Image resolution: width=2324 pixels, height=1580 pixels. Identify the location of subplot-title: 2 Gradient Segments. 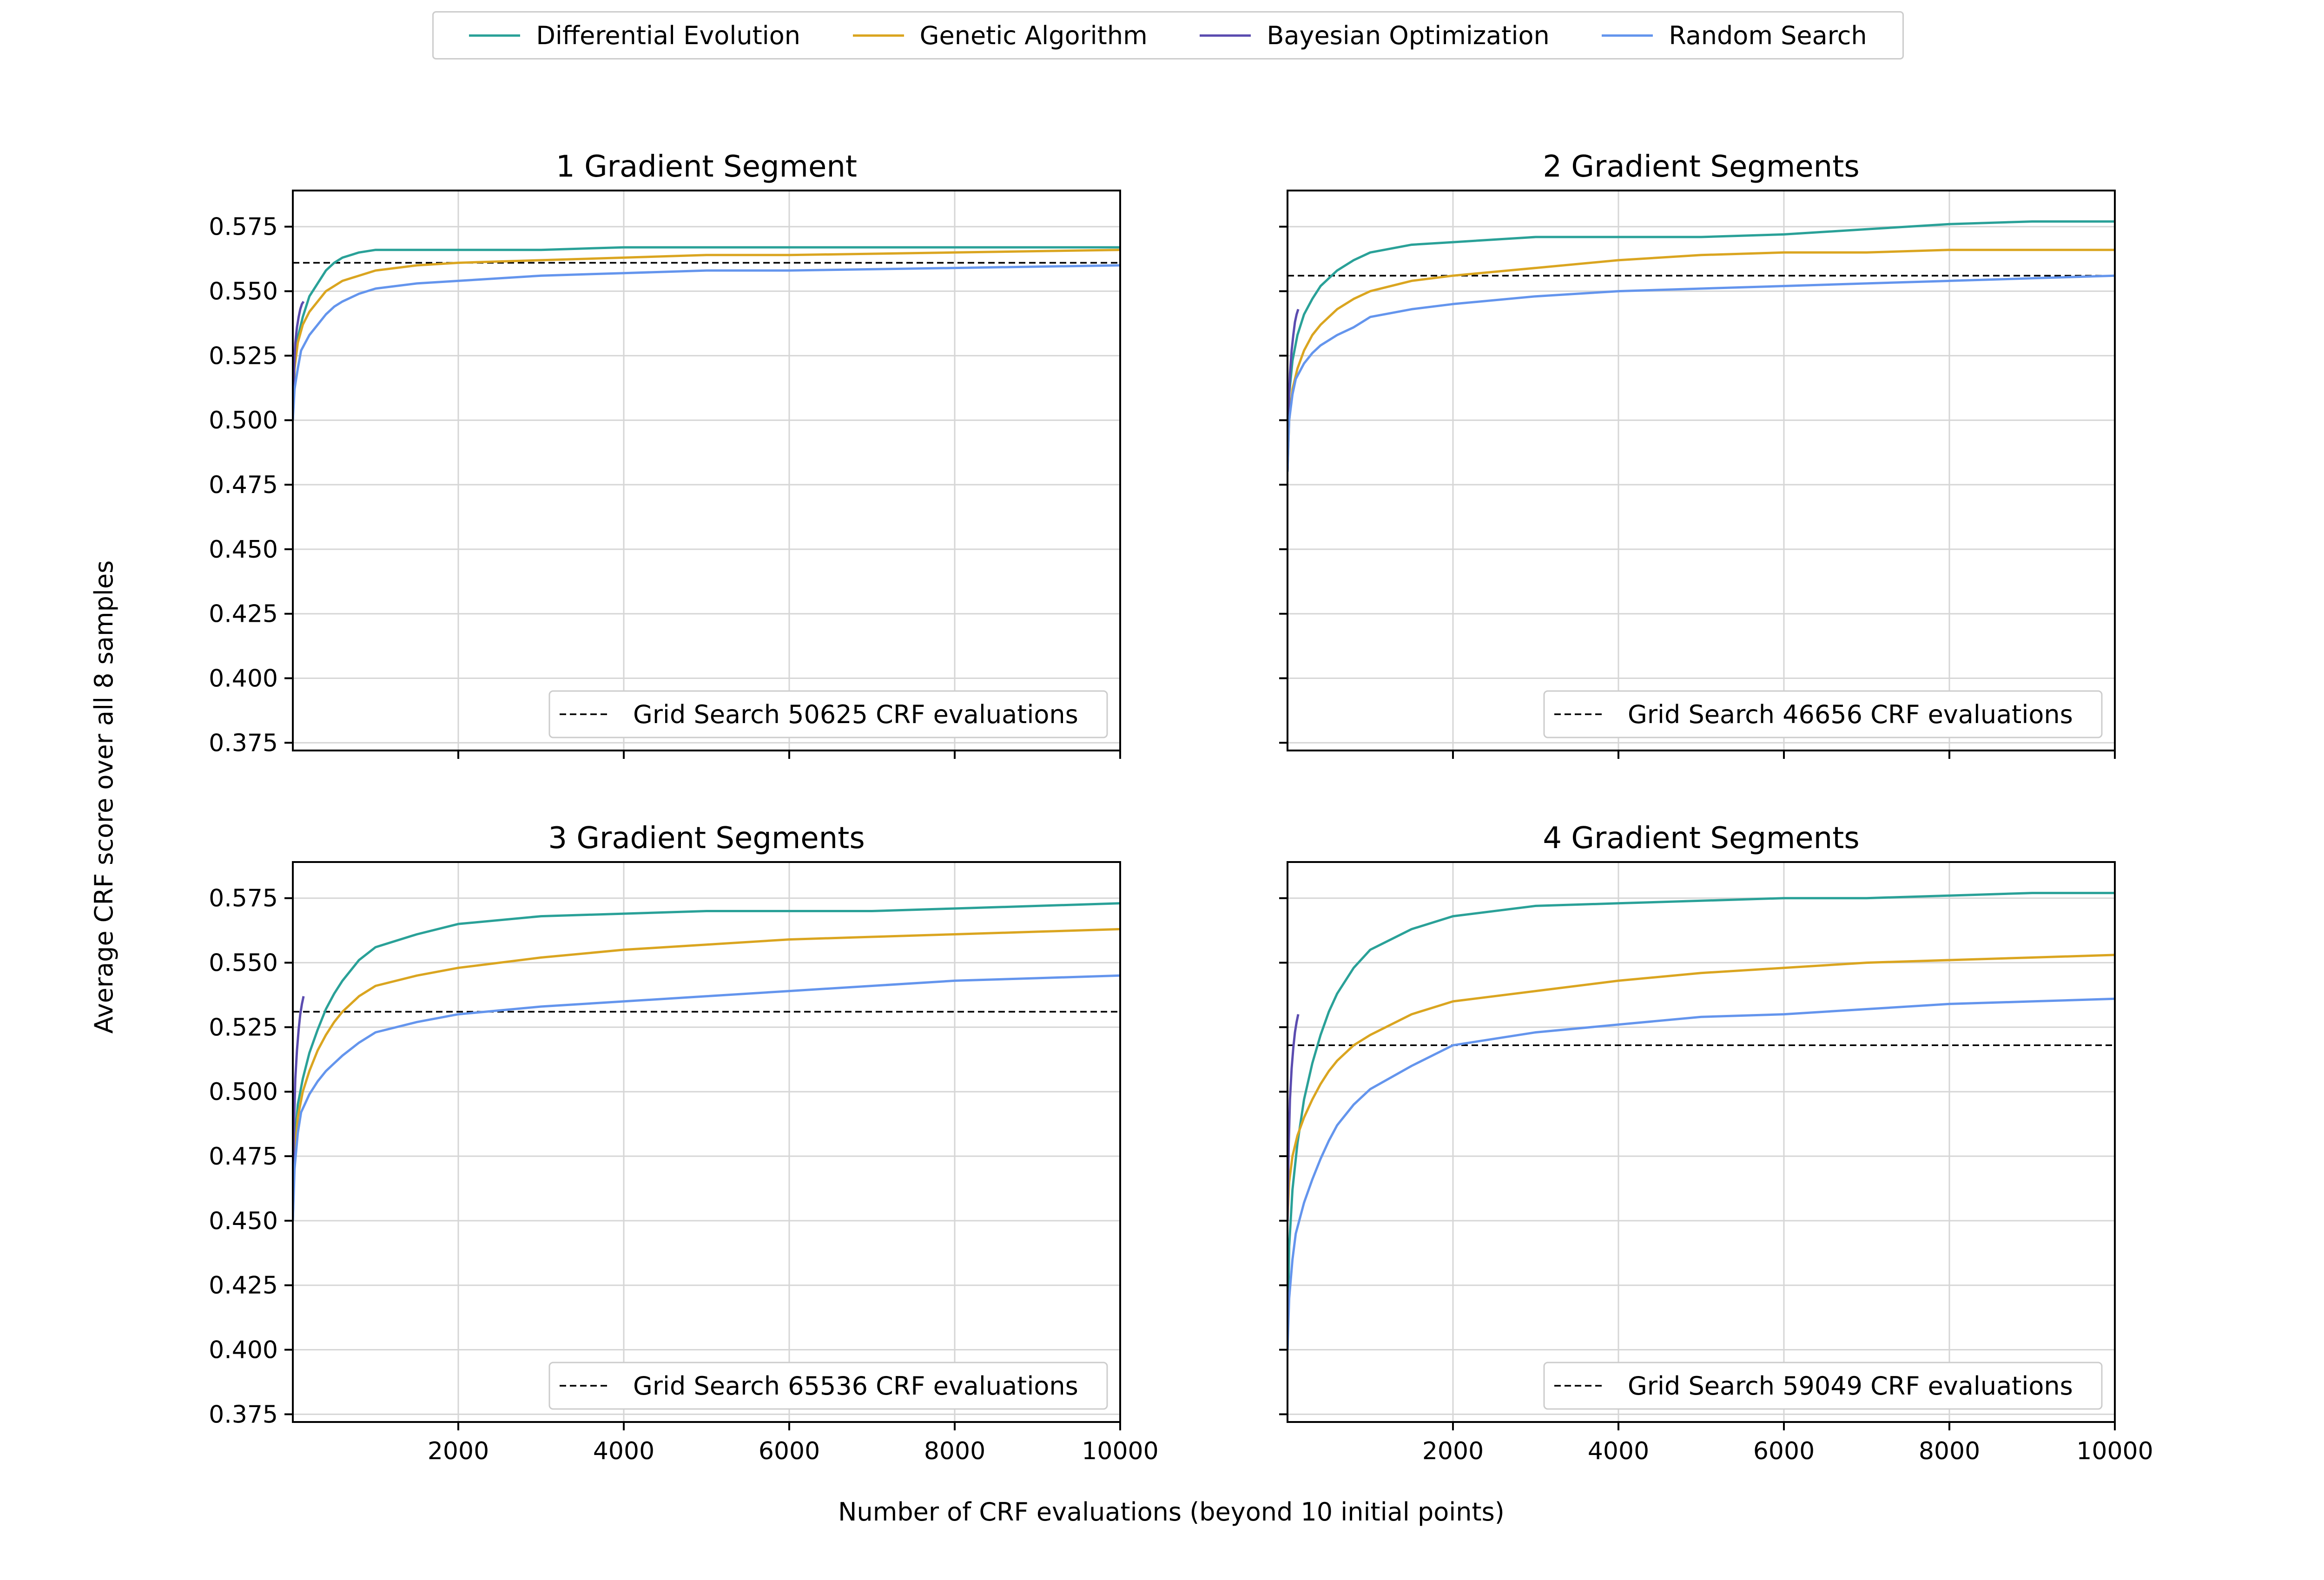
(1701, 167).